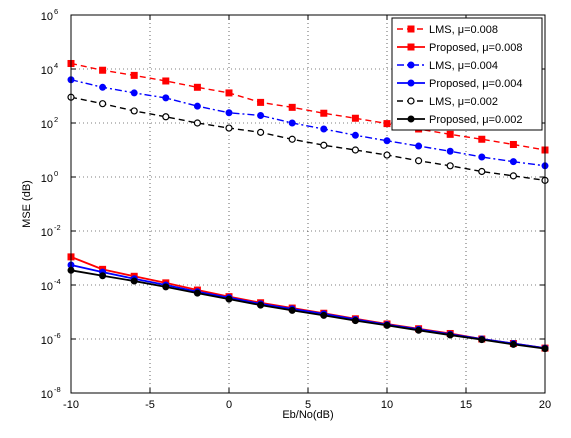 The width and height of the screenshot is (571, 438). I want to click on legend-box, so click(467, 74).